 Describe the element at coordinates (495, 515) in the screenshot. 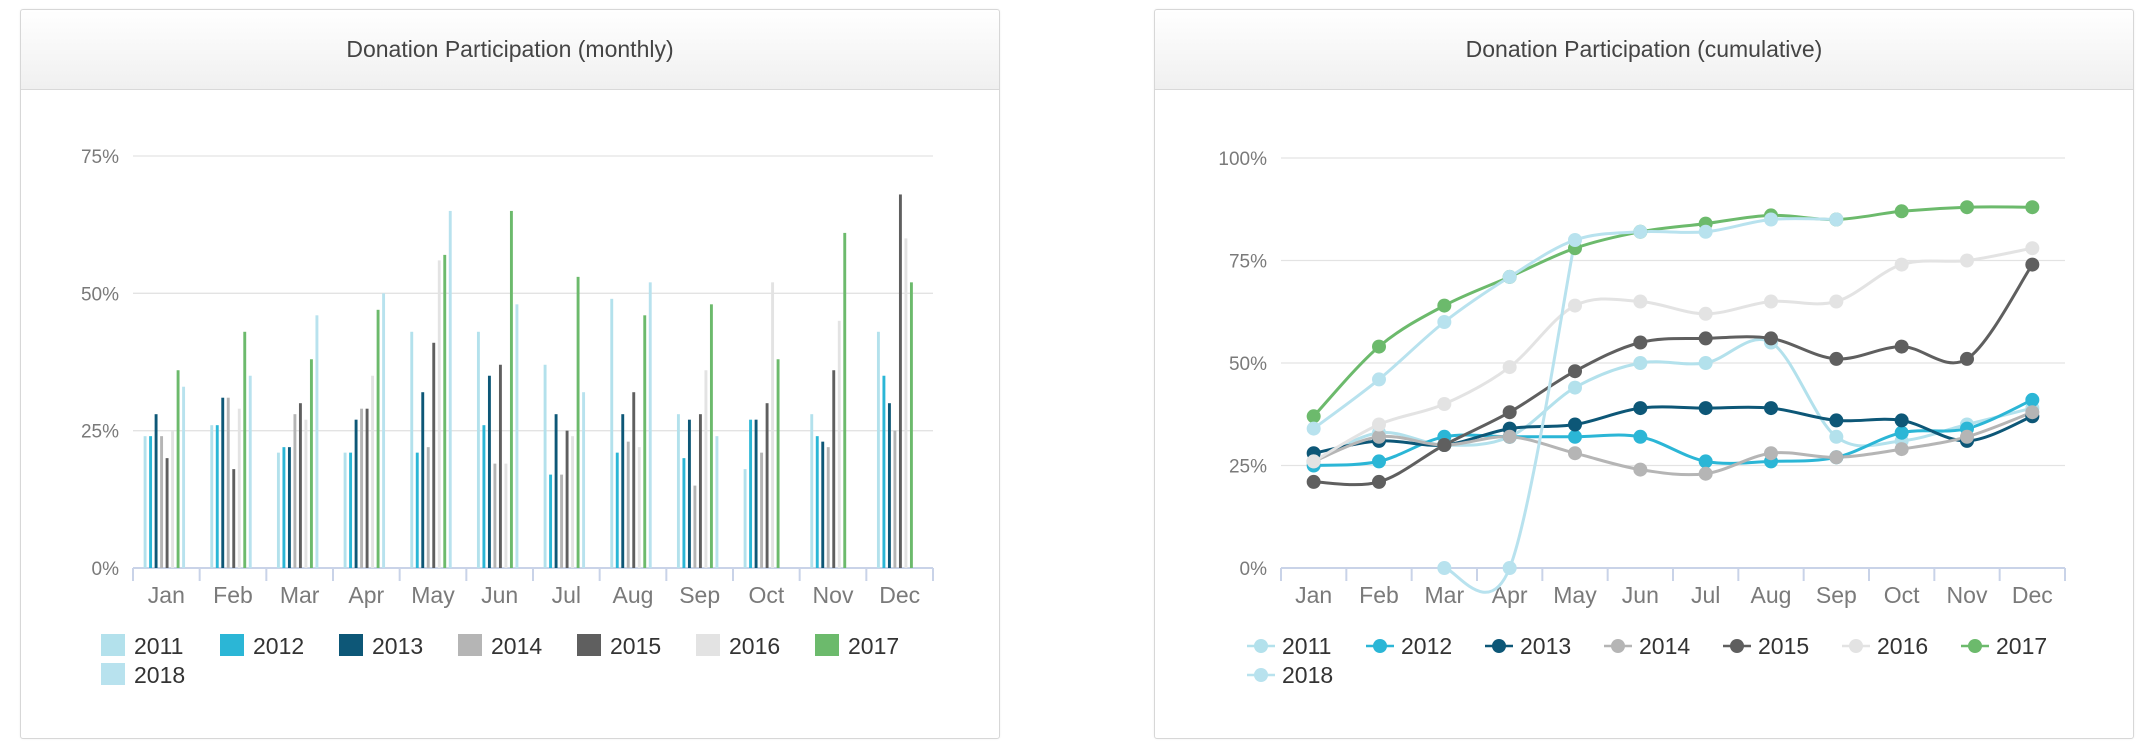

I see `bar-2014-jun` at that location.